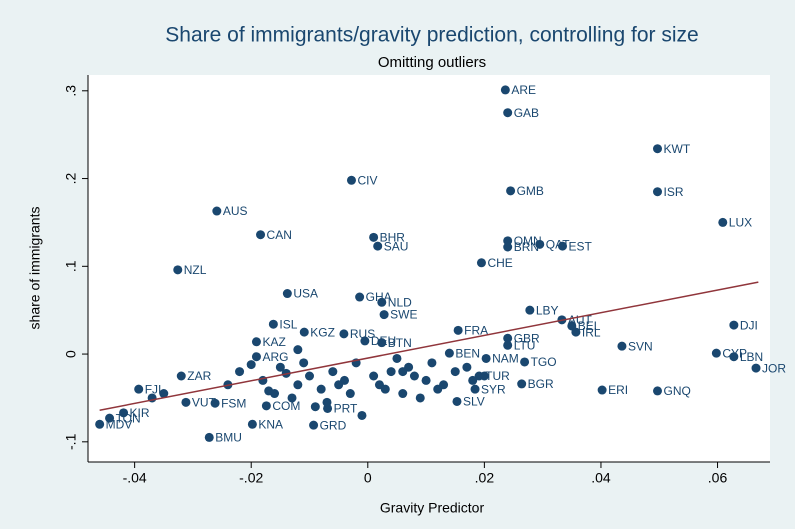 The height and width of the screenshot is (529, 795). Describe the element at coordinates (676, 391) in the screenshot. I see `point-label: GNQ` at that location.